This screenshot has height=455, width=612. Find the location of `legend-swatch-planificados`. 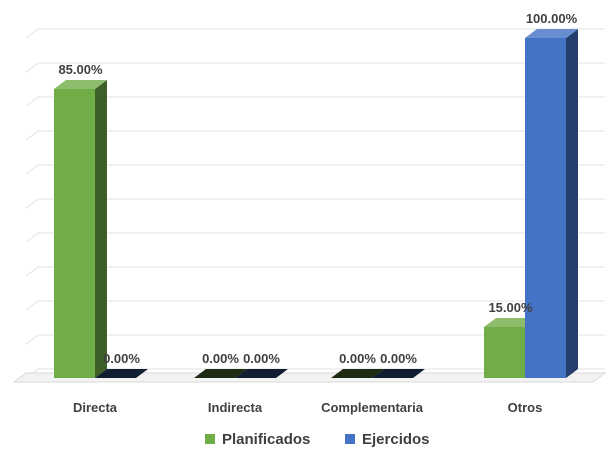

legend-swatch-planificados is located at coordinates (210, 439).